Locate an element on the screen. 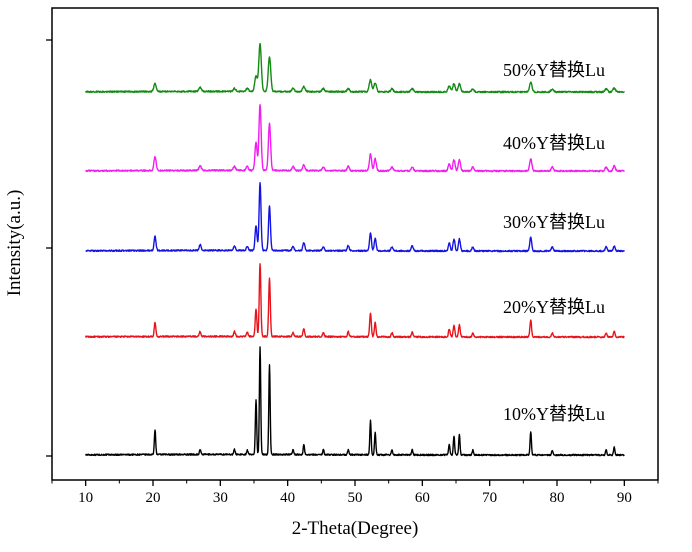 The image size is (692, 552). series-labels: 10%Y替换Lu 20%Y替换Lu 30%Y替换Lu 40%Y替换Lu 50%Y替换Lu is located at coordinates (554, 242).